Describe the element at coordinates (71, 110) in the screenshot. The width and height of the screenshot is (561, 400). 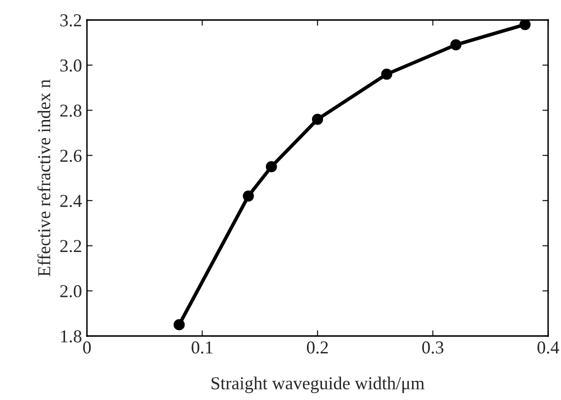
I see `y-tick-label: 2.8` at that location.